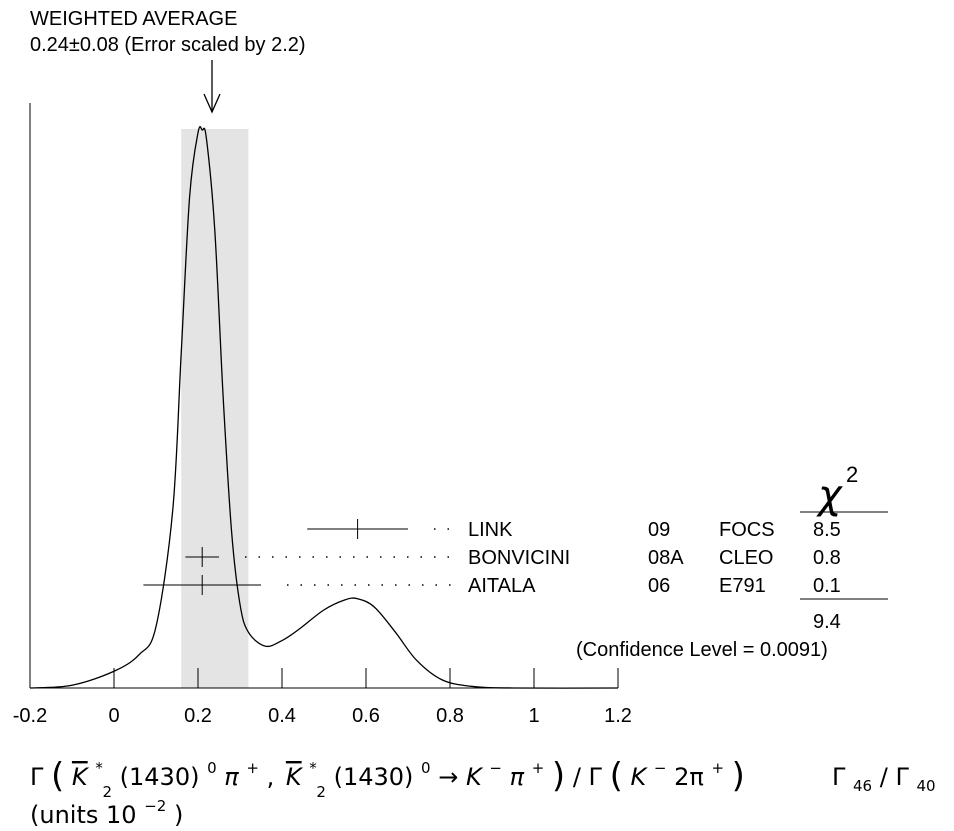  I want to click on measurement-experiment: E791, so click(742, 586).